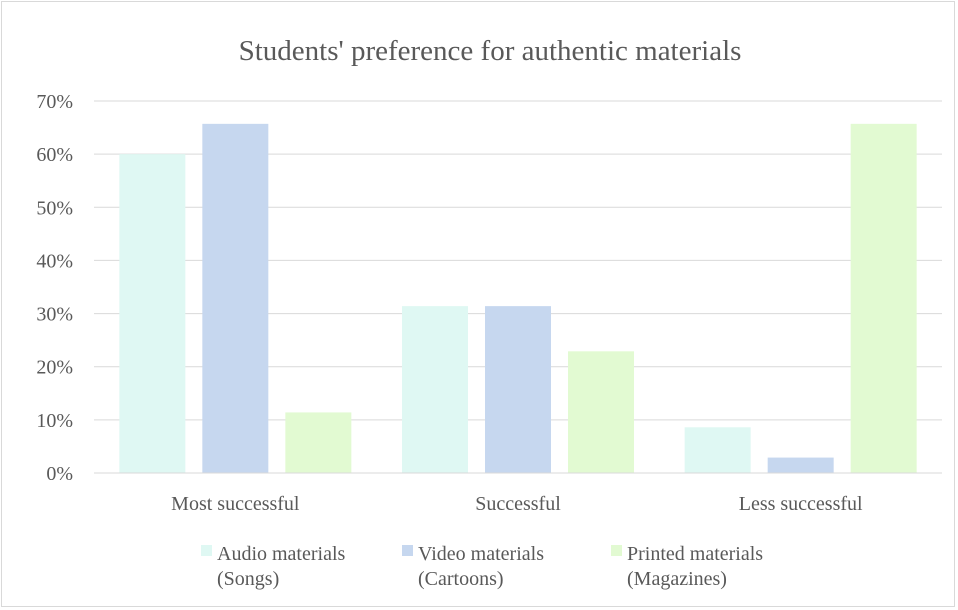 This screenshot has height=610, width=958. Describe the element at coordinates (695, 566) in the screenshot. I see `legend-label: Printed materials (Magazines)` at that location.